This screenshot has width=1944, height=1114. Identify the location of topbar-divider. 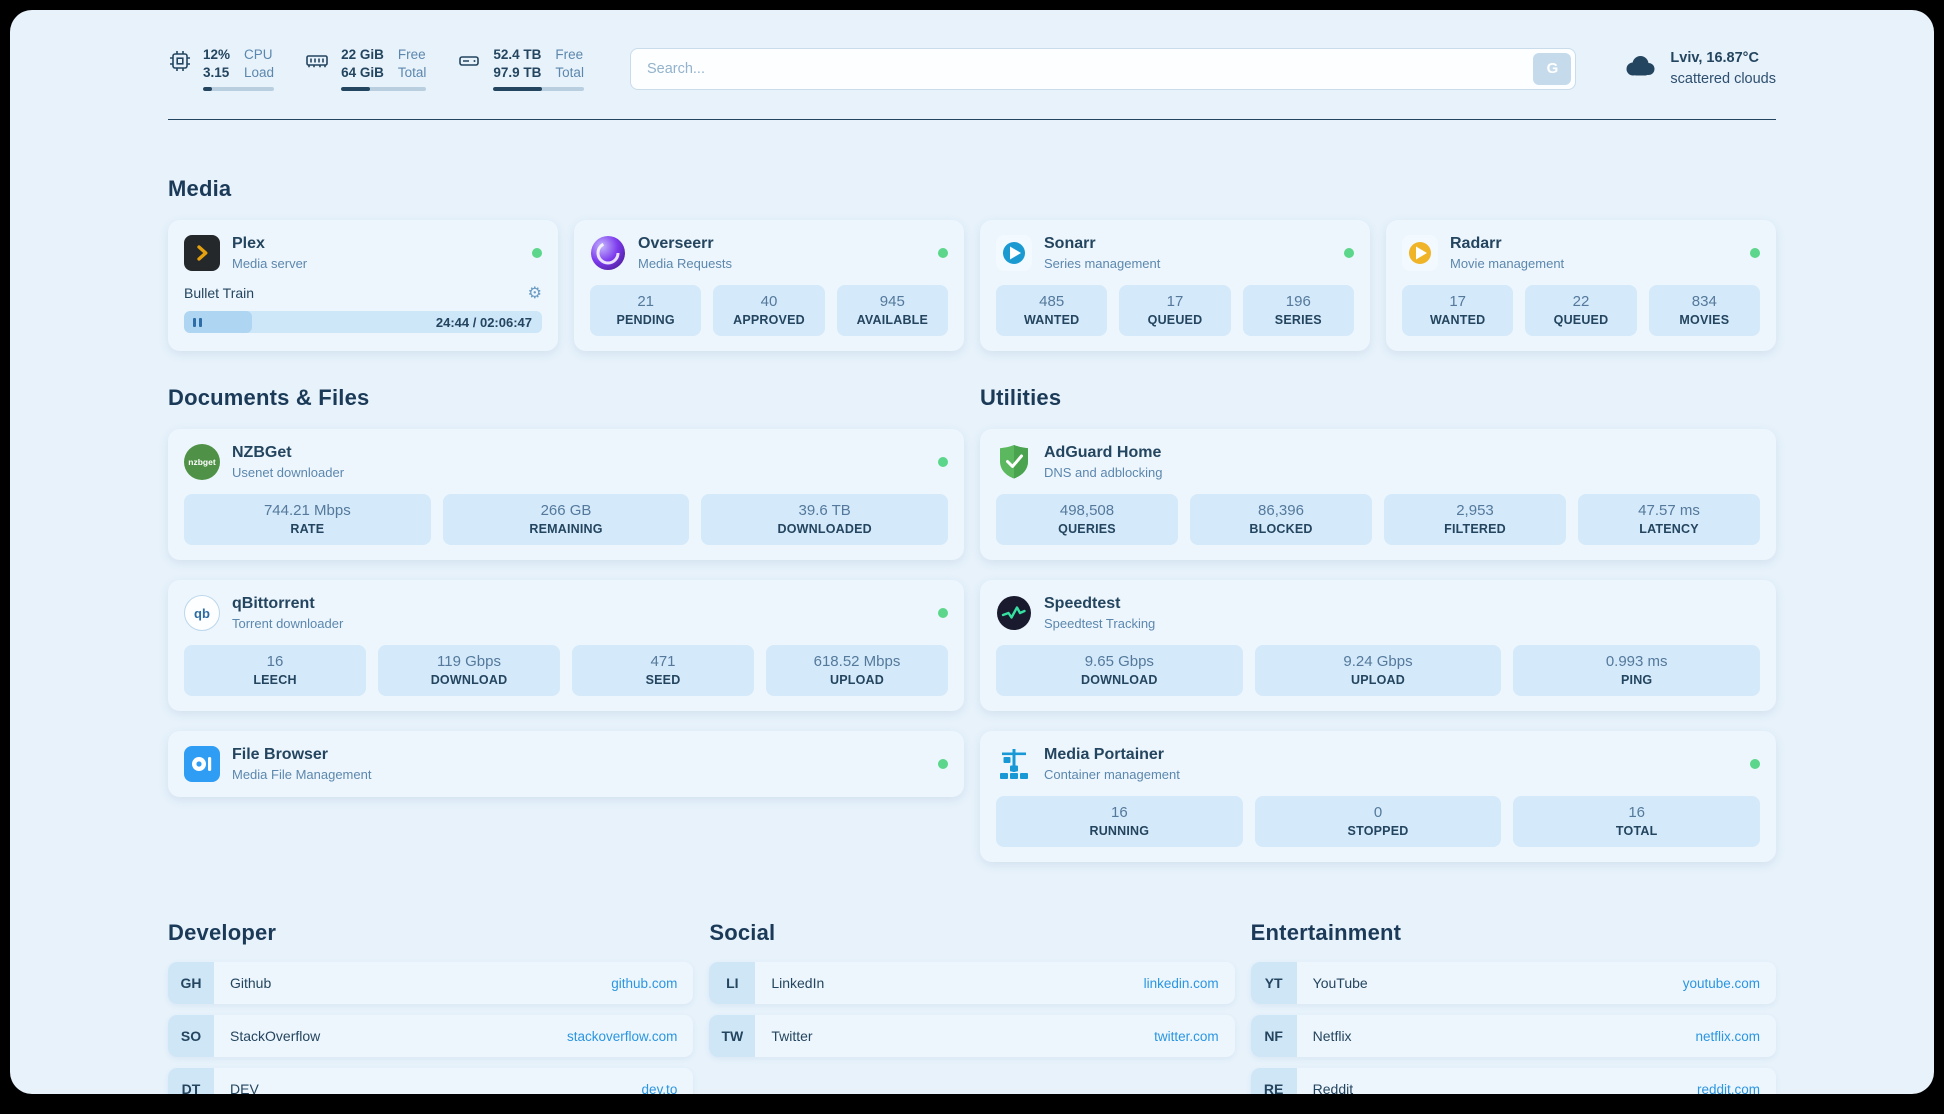
(972, 120).